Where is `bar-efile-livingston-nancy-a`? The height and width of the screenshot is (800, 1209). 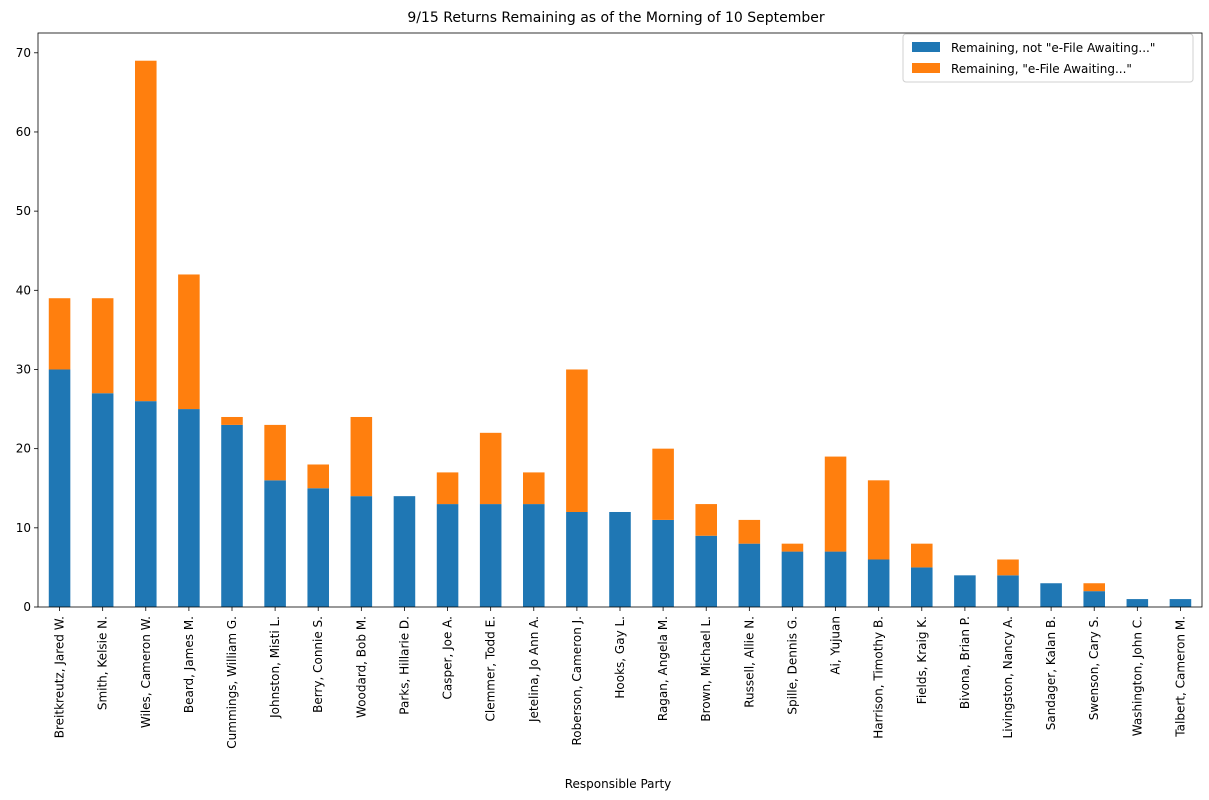 bar-efile-livingston-nancy-a is located at coordinates (1008, 567).